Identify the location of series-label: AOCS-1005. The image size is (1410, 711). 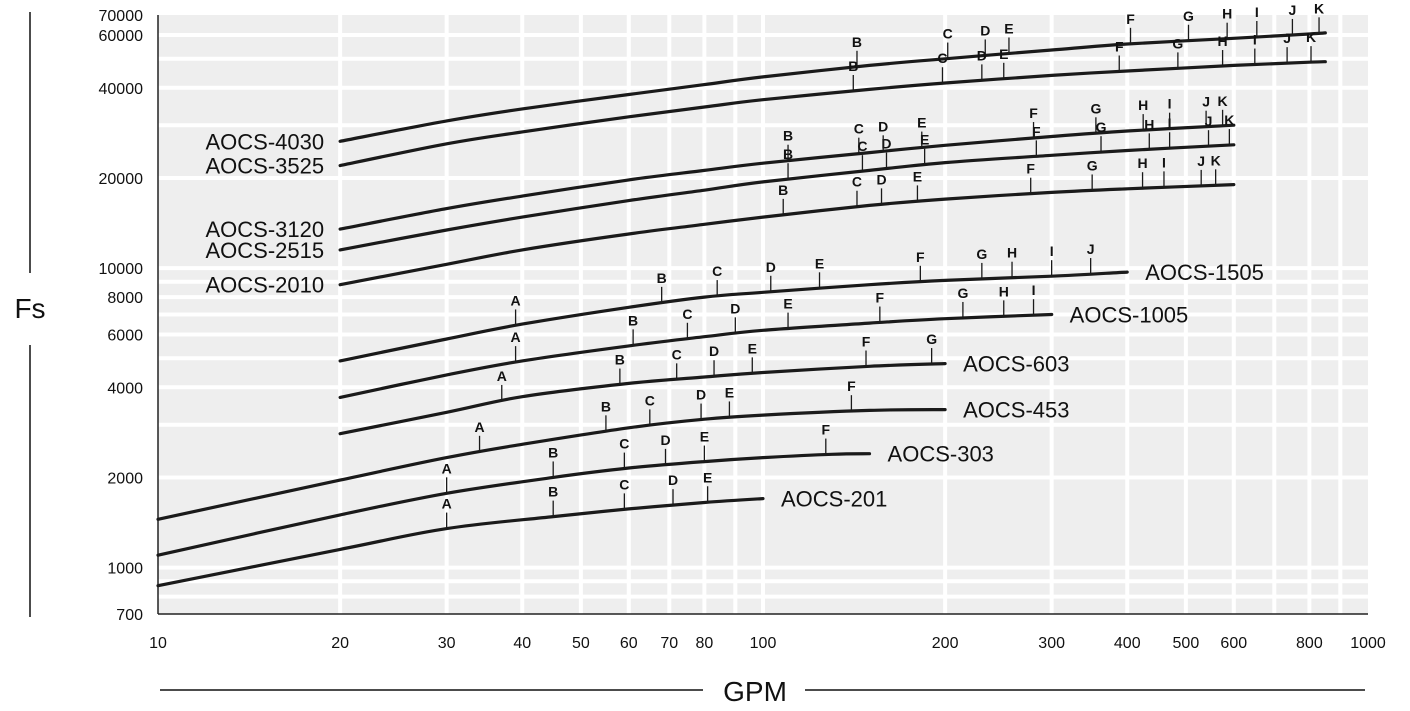
(1129, 315).